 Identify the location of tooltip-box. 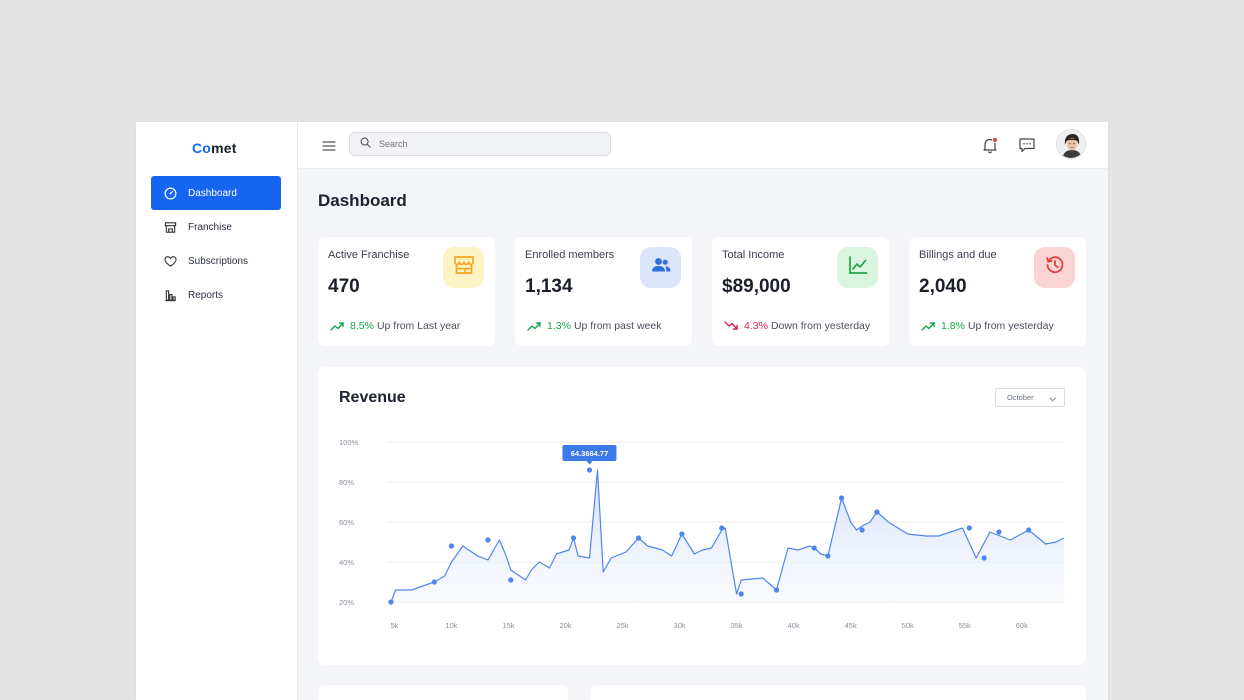
(589, 453).